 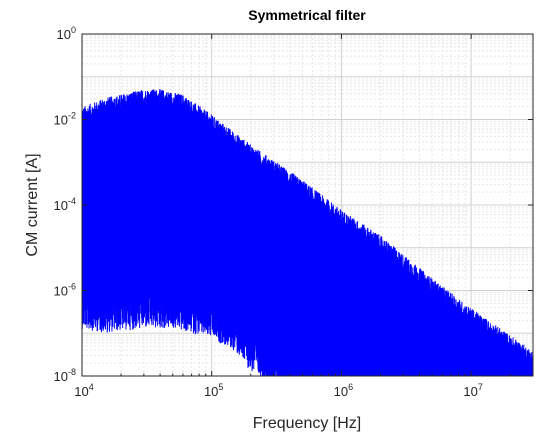 I want to click on x-tick-label: 10⁶, so click(x=343, y=390).